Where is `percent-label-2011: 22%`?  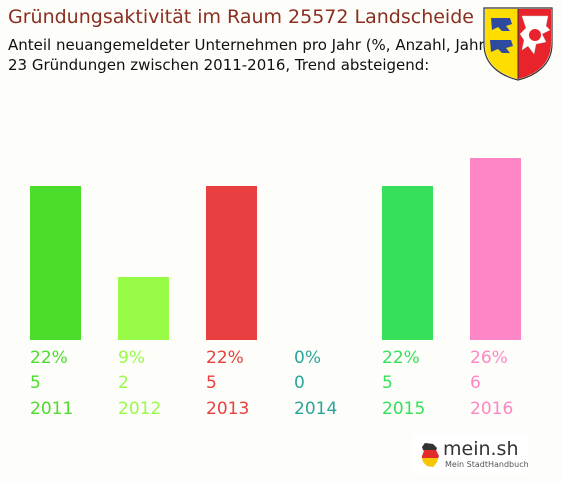 percent-label-2011: 22% is located at coordinates (49, 358).